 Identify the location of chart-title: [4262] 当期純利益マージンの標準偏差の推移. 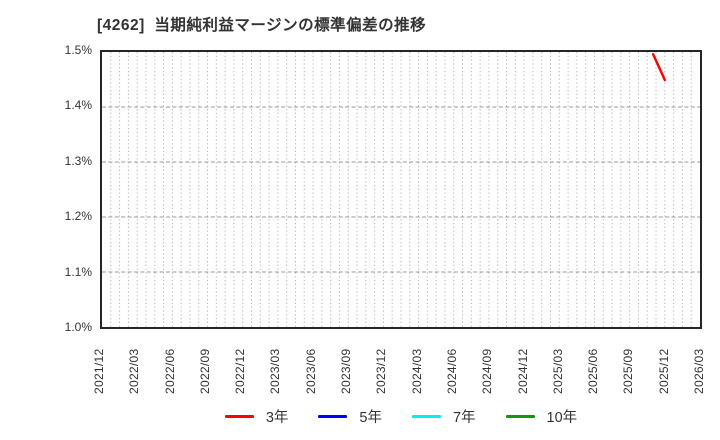
(262, 25).